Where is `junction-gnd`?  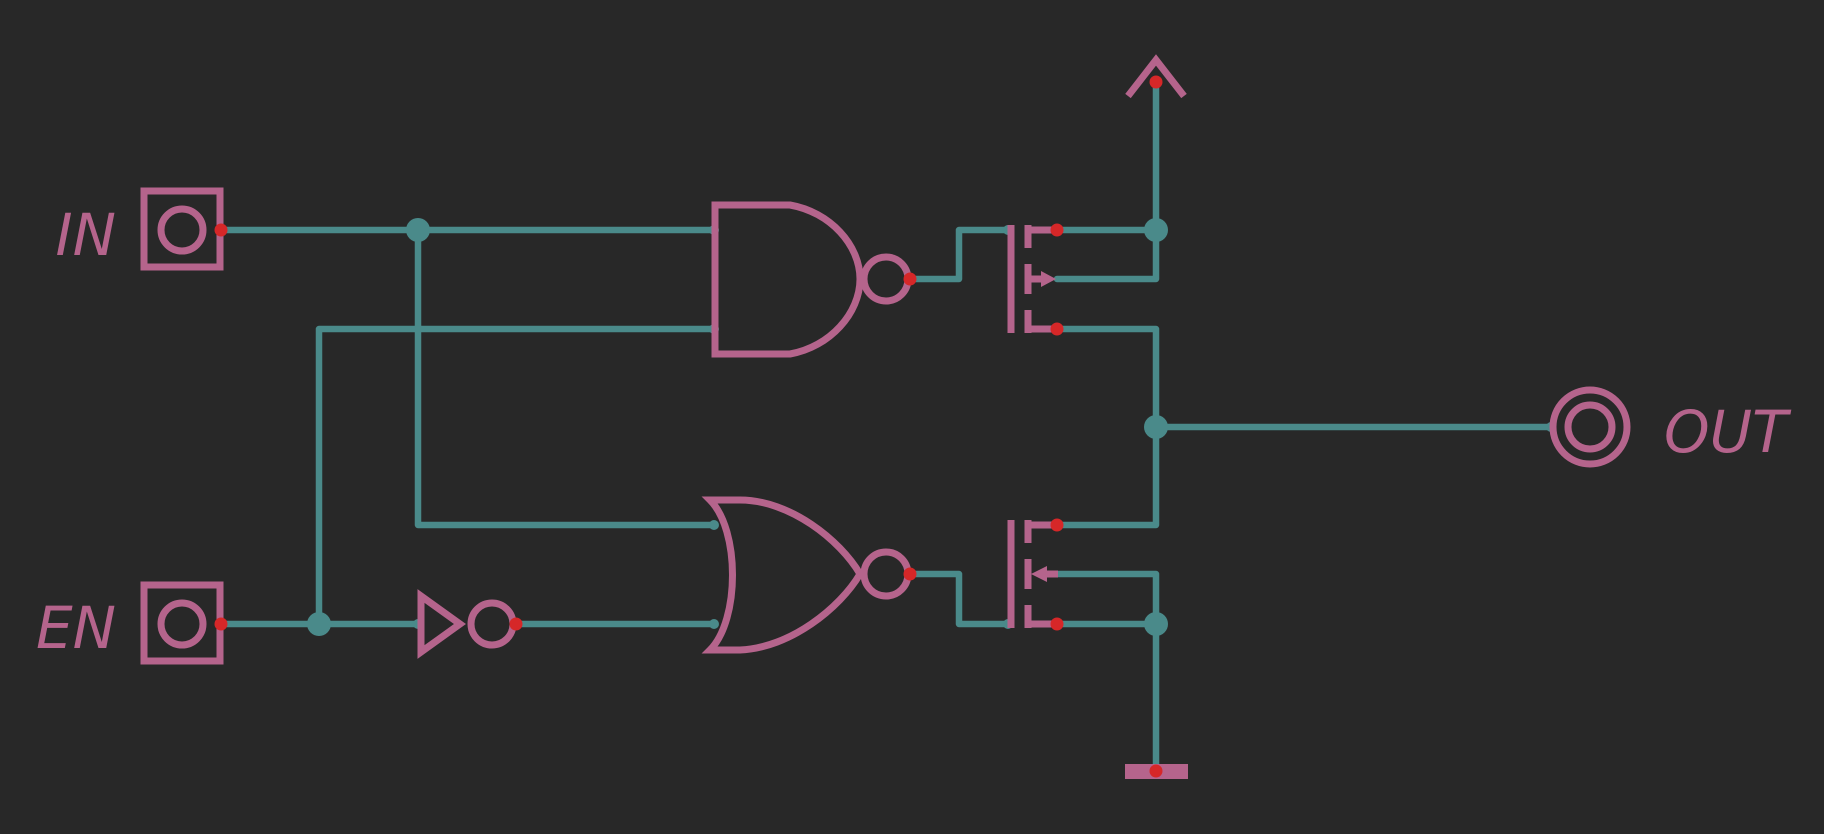
junction-gnd is located at coordinates (1156, 624).